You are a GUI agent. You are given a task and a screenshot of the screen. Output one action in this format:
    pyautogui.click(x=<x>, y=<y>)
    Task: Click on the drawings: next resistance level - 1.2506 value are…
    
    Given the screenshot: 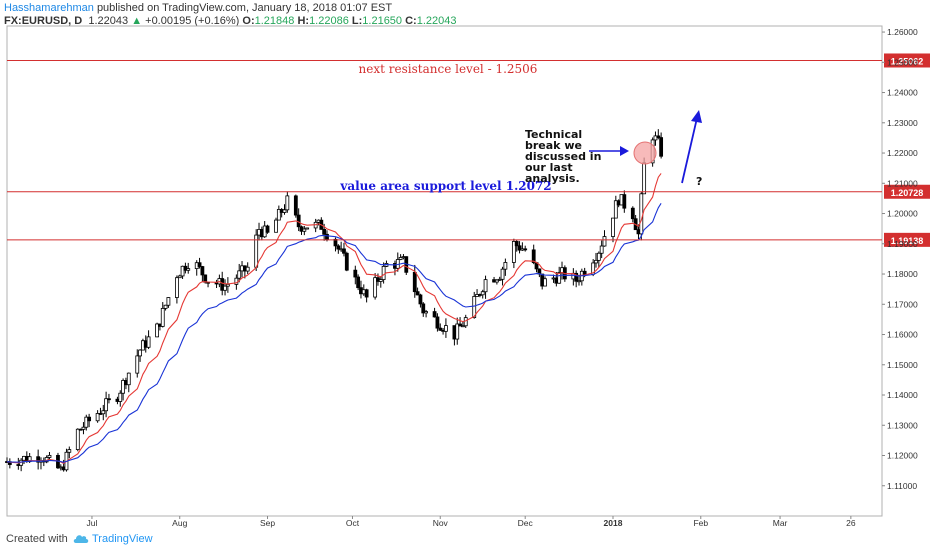 What is the action you would take?
    pyautogui.click(x=520, y=127)
    